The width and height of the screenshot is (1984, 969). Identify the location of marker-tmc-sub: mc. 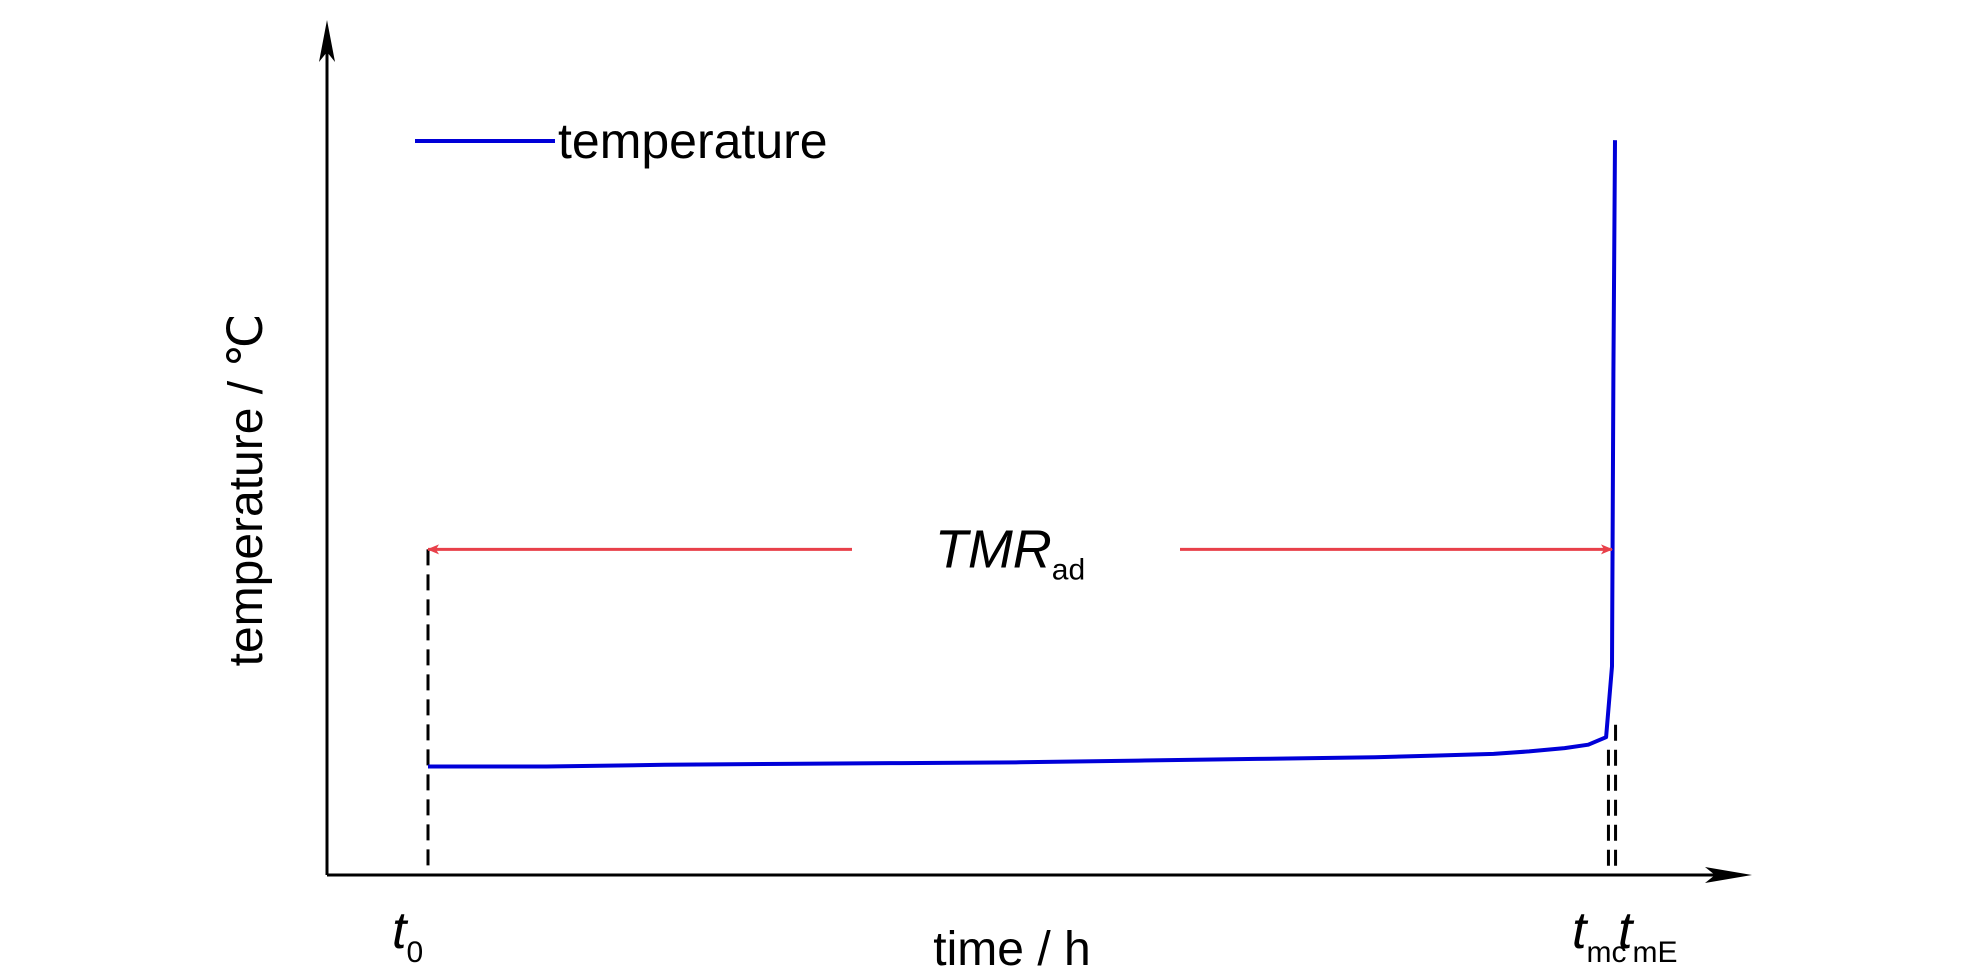
(1606, 952).